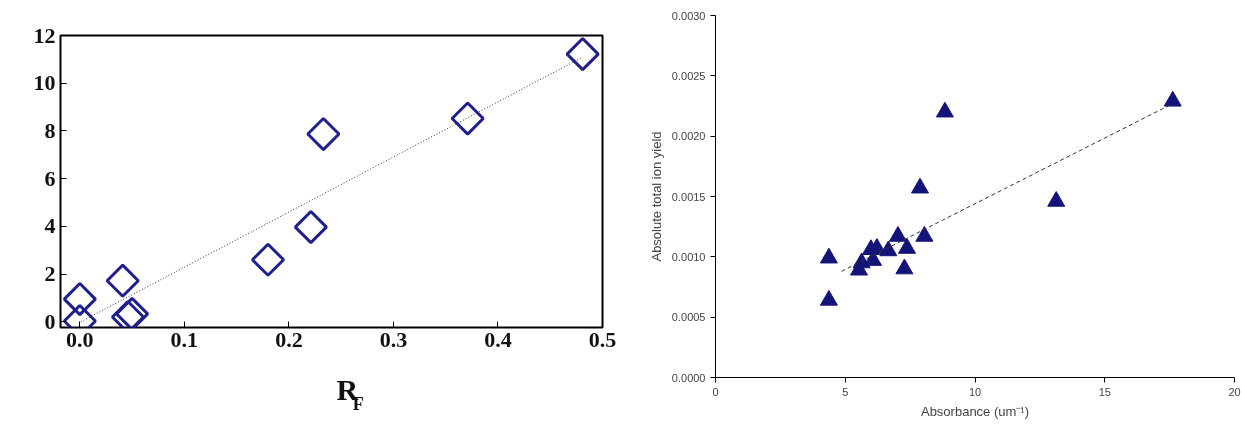 This screenshot has width=1242, height=427. What do you see at coordinates (1104, 391) in the screenshot?
I see `x-tick-label: 15` at bounding box center [1104, 391].